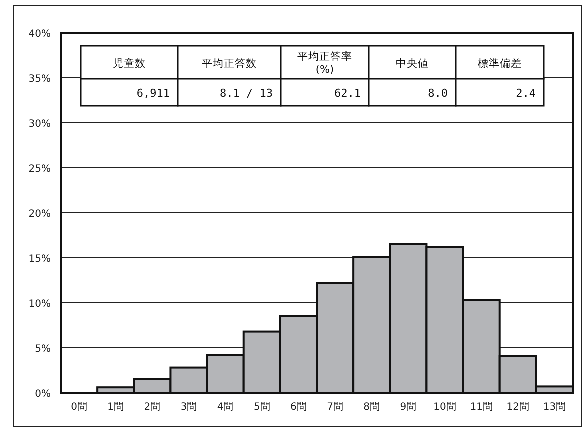 The height and width of the screenshot is (427, 584). I want to click on annotation: 8.0, so click(438, 93).